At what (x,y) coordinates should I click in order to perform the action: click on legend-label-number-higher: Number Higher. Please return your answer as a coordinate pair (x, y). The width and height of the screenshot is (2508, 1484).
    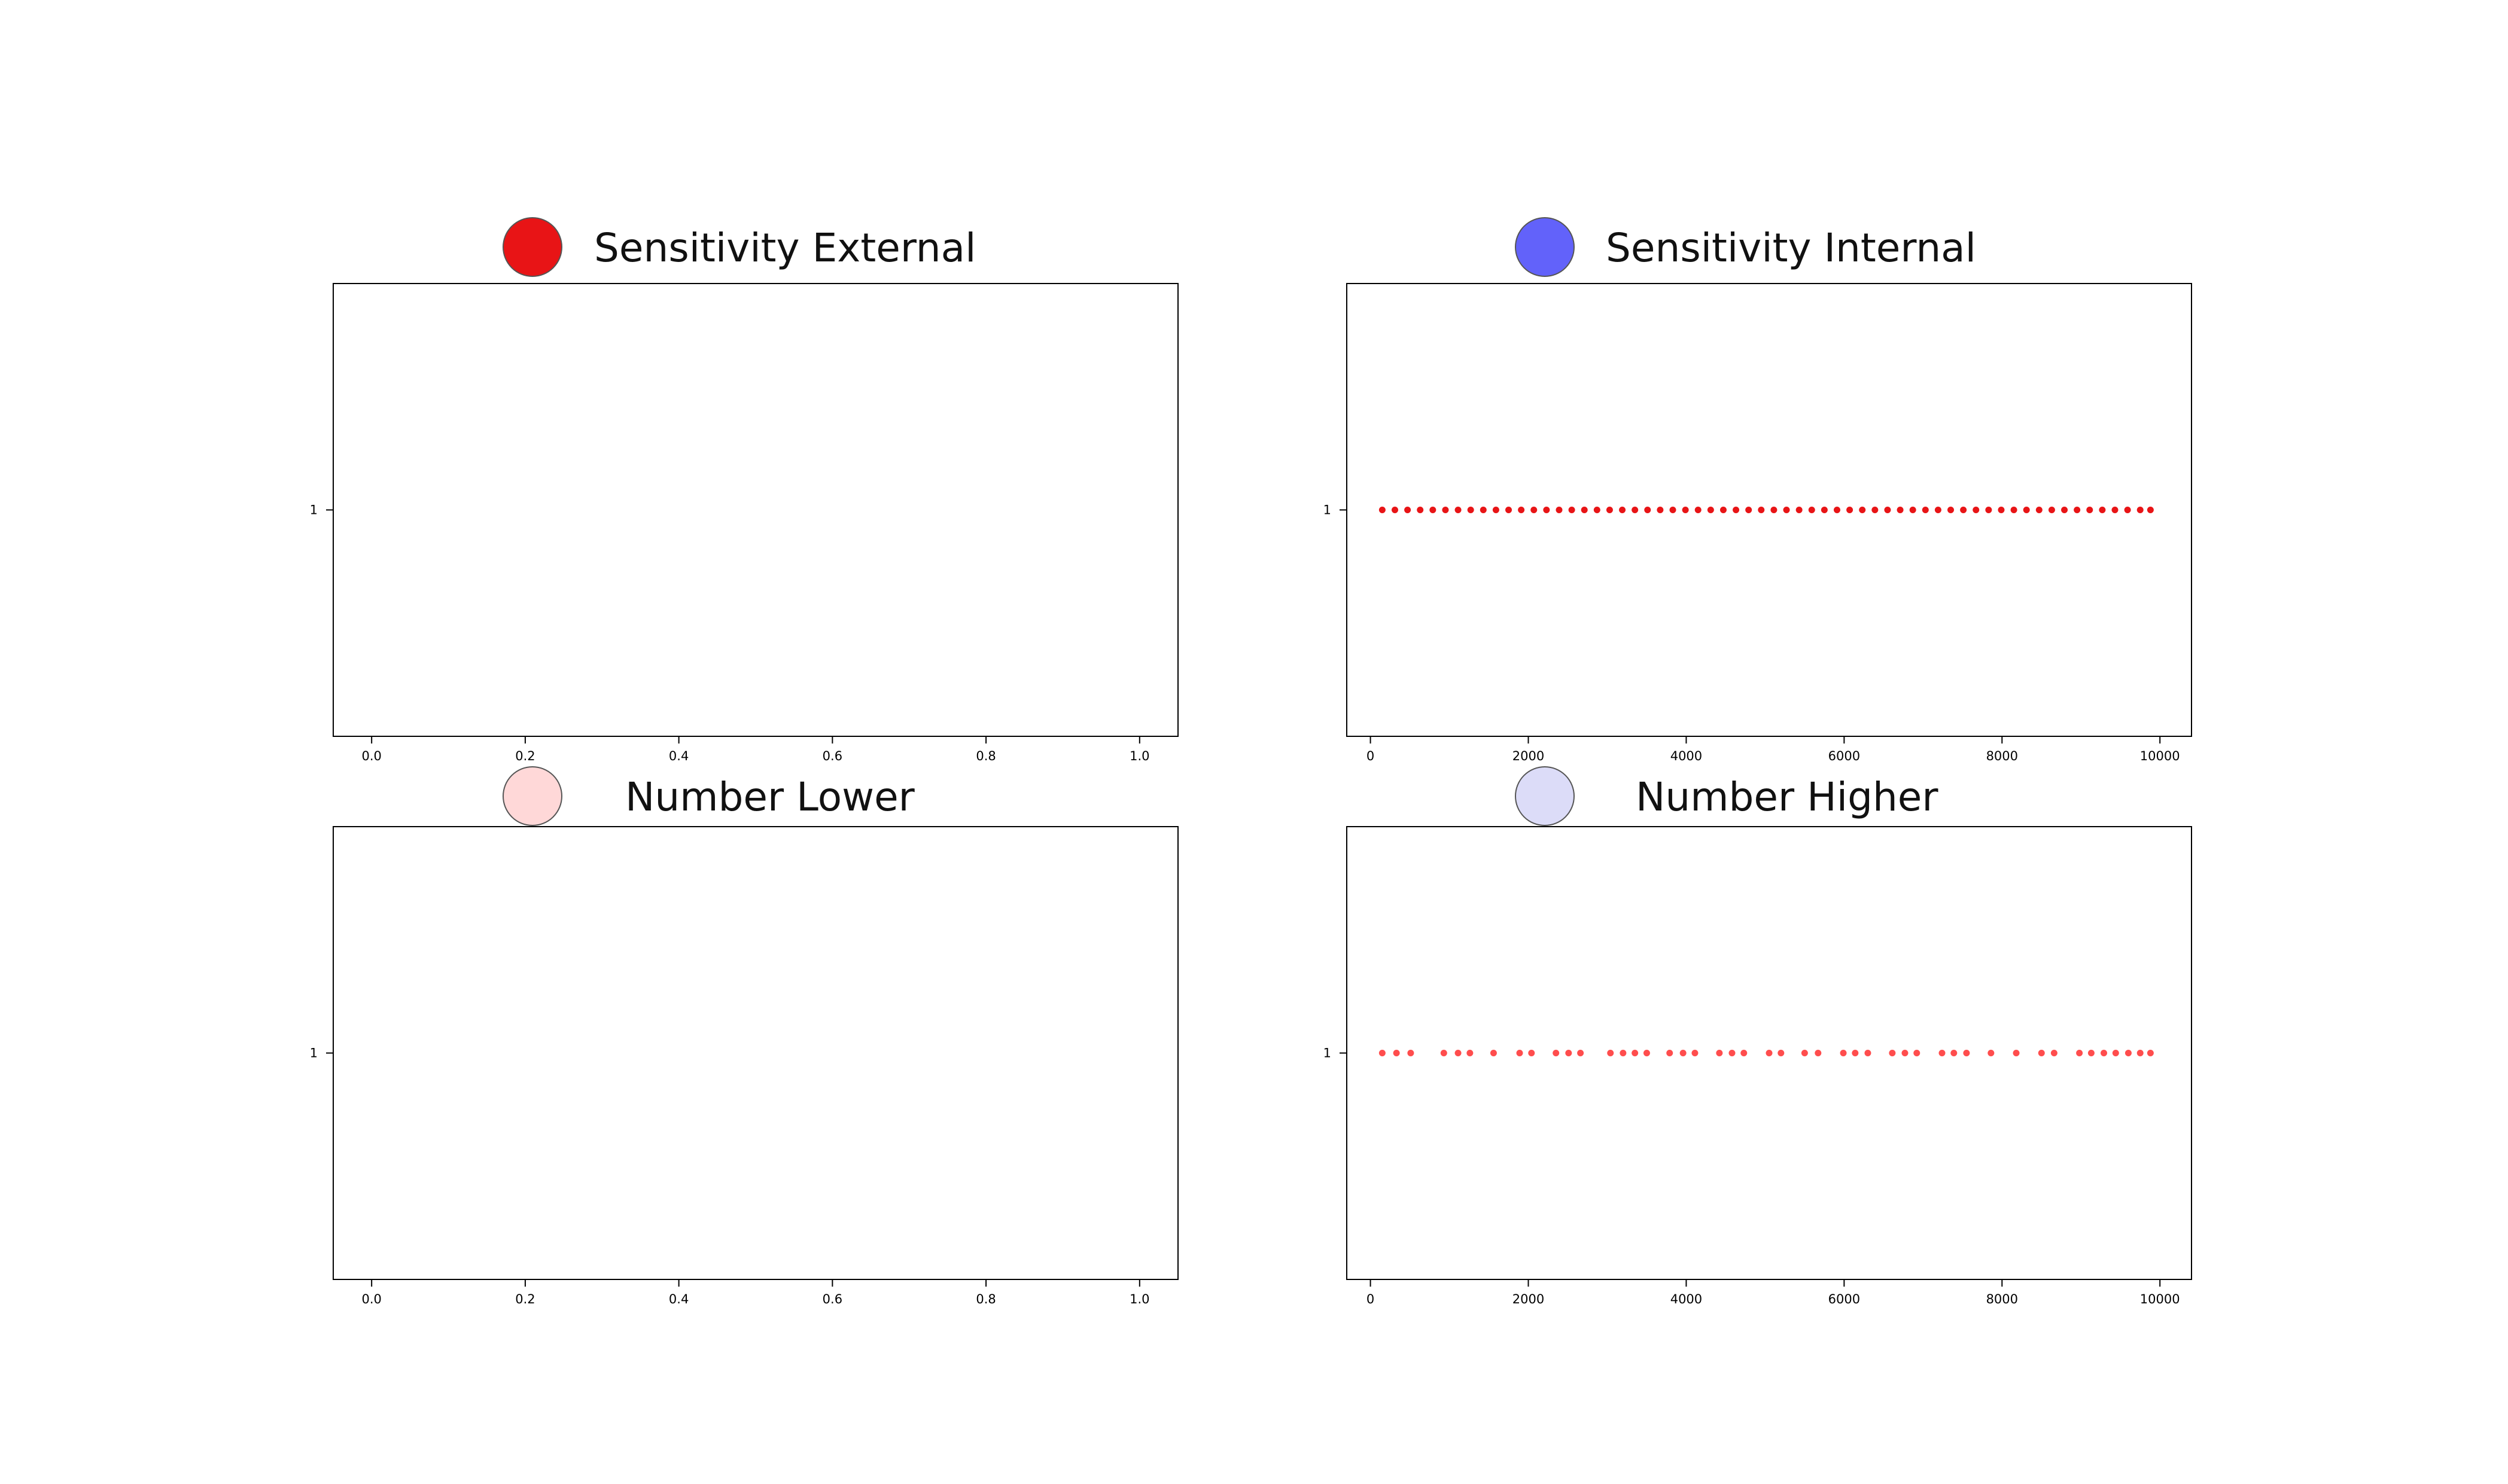
    Looking at the image, I should click on (1787, 797).